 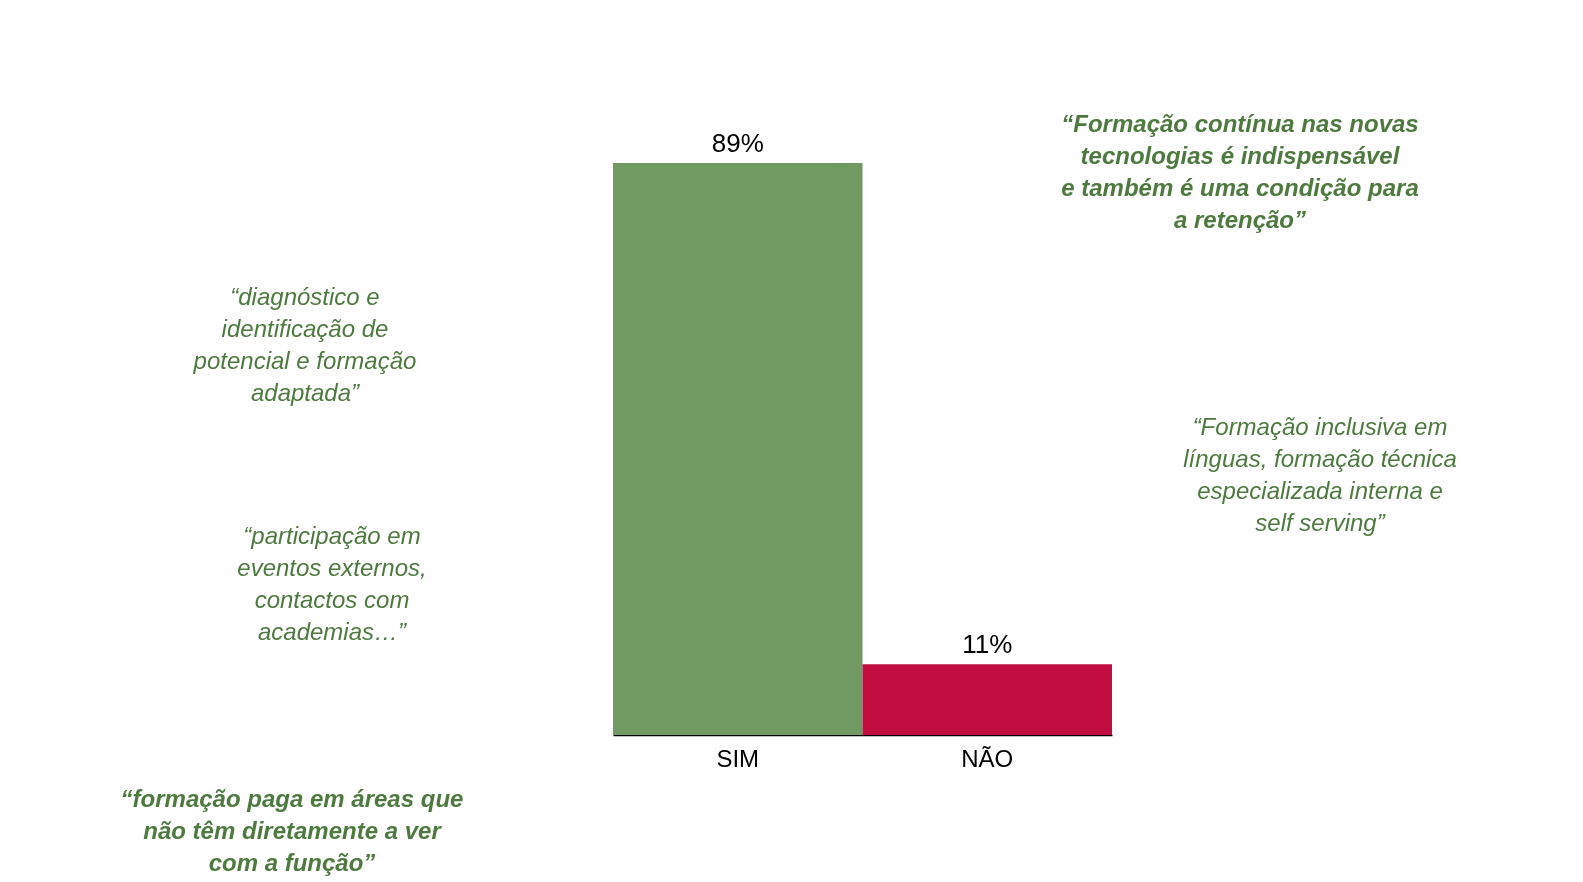 I want to click on x-tick-label: SIM, so click(x=738, y=758).